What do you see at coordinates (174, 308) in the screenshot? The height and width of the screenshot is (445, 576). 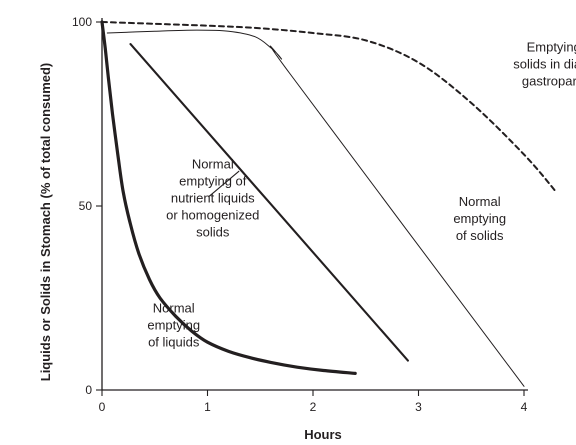 I see `annotation-0-line-0: Normal` at bounding box center [174, 308].